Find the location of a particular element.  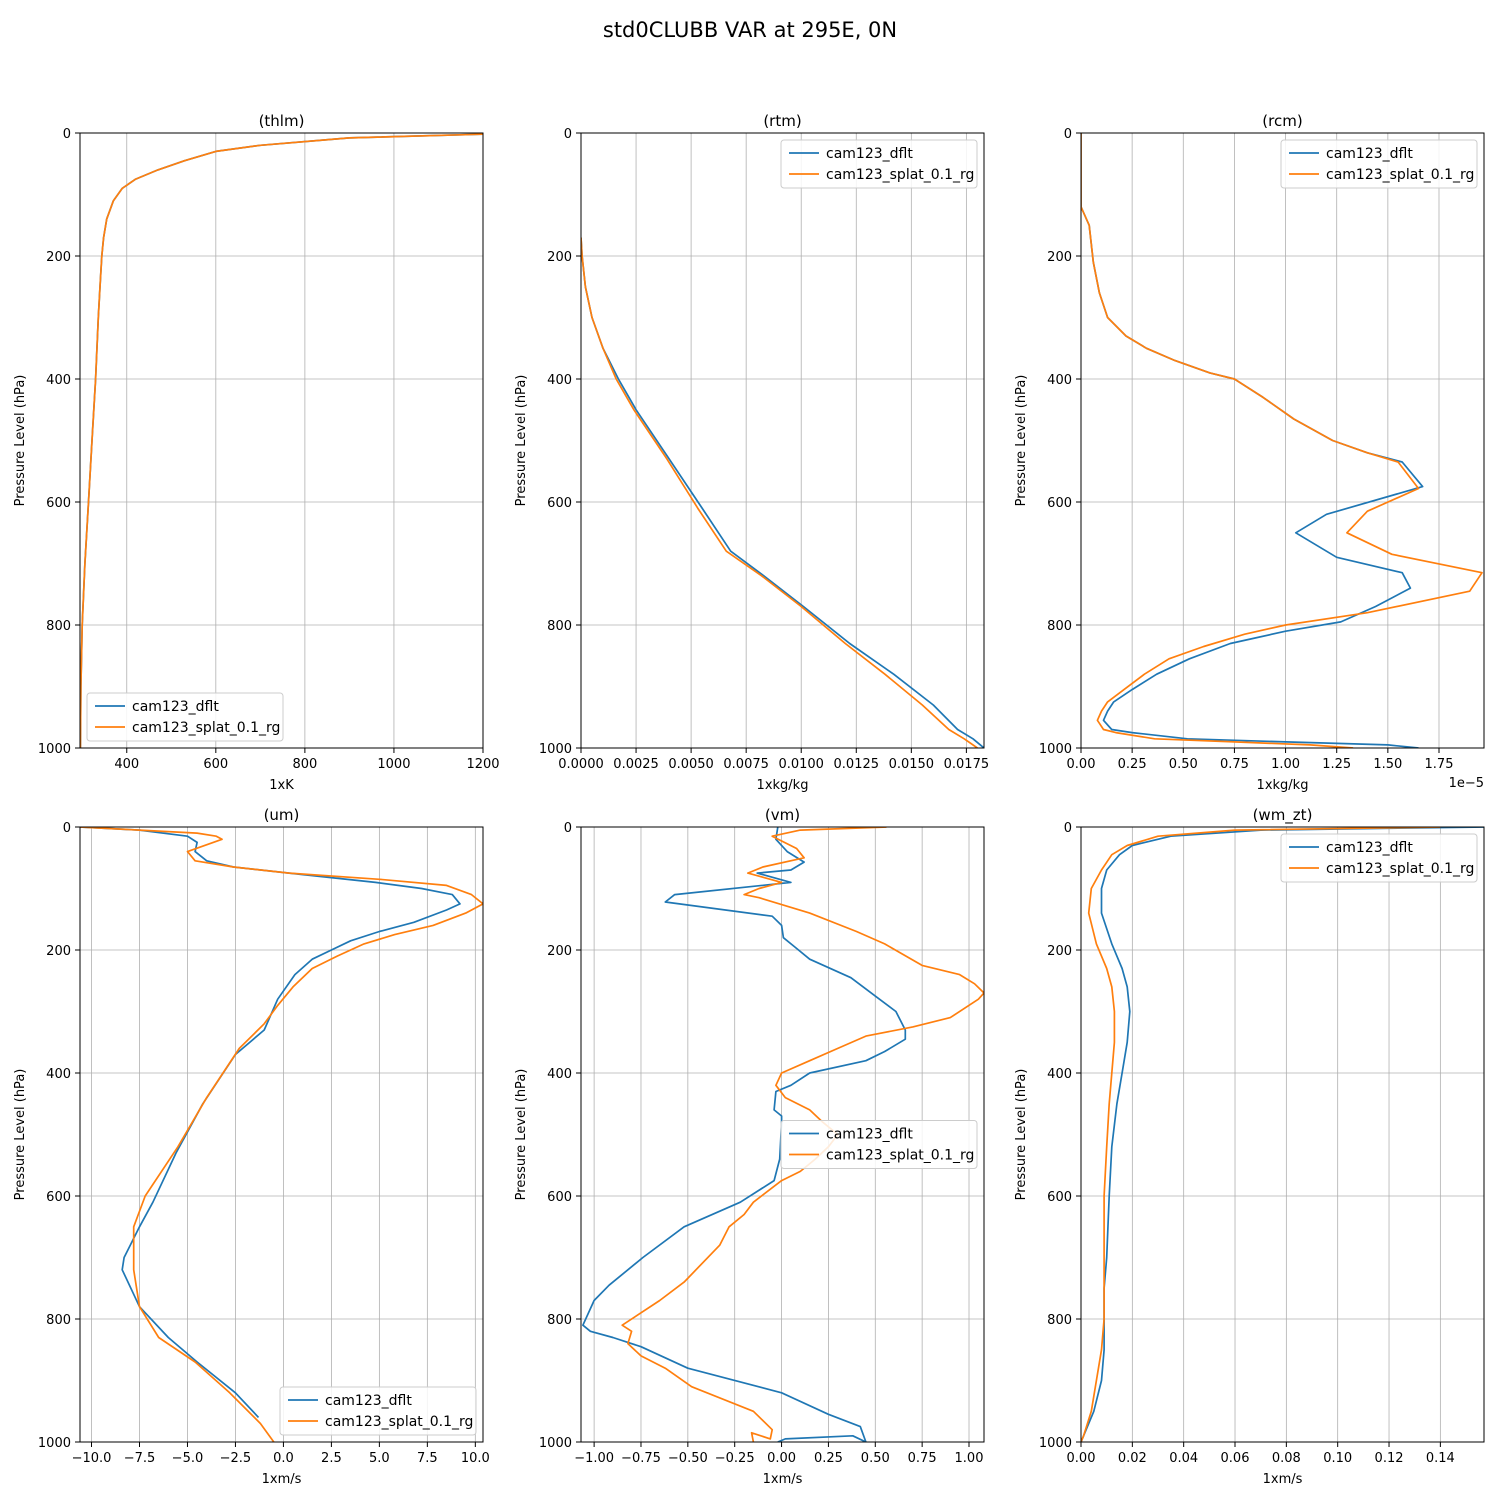

x-tick-label: 0.04 is located at coordinates (1183, 1458).